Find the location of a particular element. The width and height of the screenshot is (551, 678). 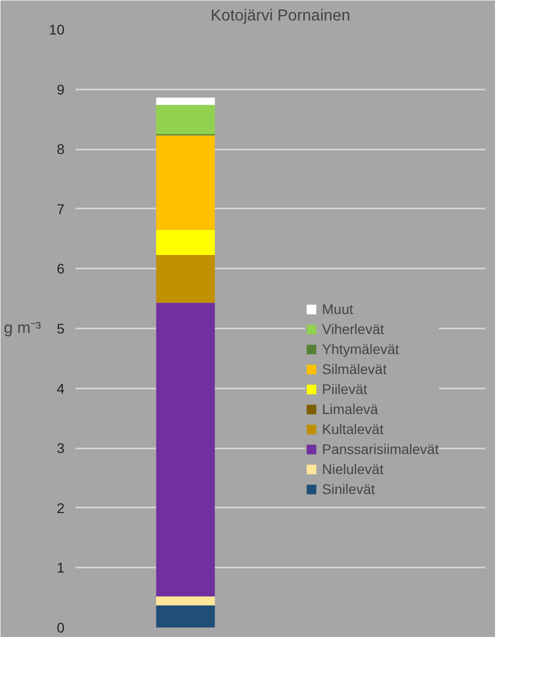

legend-label: Nielulevät is located at coordinates (353, 469).